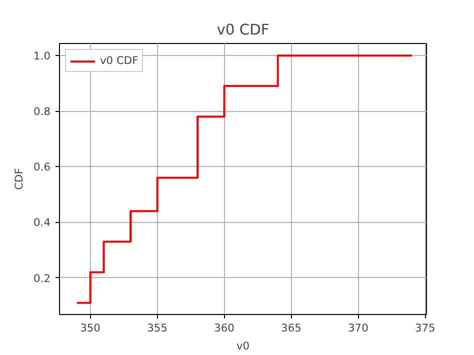  I want to click on x-axis-title: v0, so click(243, 346).